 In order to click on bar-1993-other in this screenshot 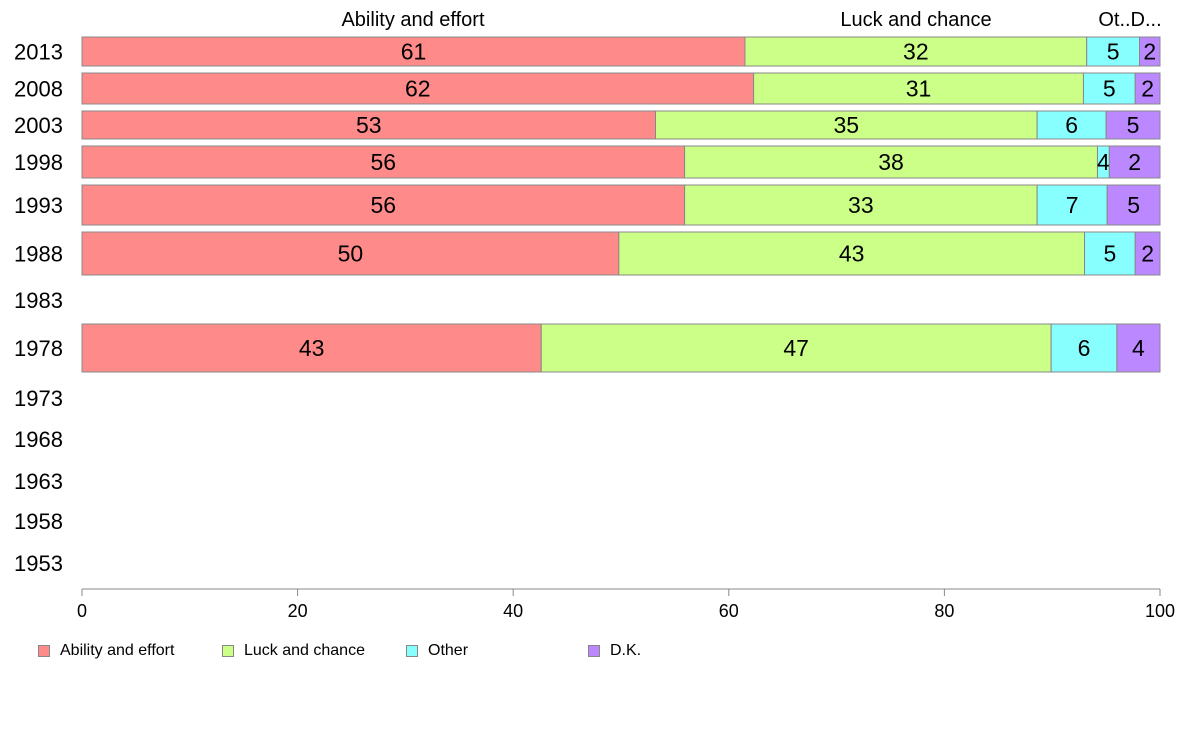, I will do `click(1072, 205)`.